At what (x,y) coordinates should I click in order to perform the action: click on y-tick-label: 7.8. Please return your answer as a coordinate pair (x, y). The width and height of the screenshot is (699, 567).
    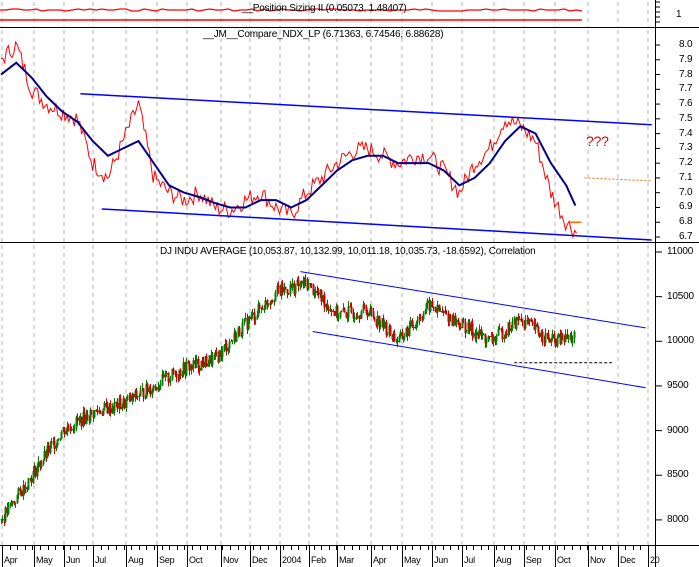
    Looking at the image, I should click on (686, 74).